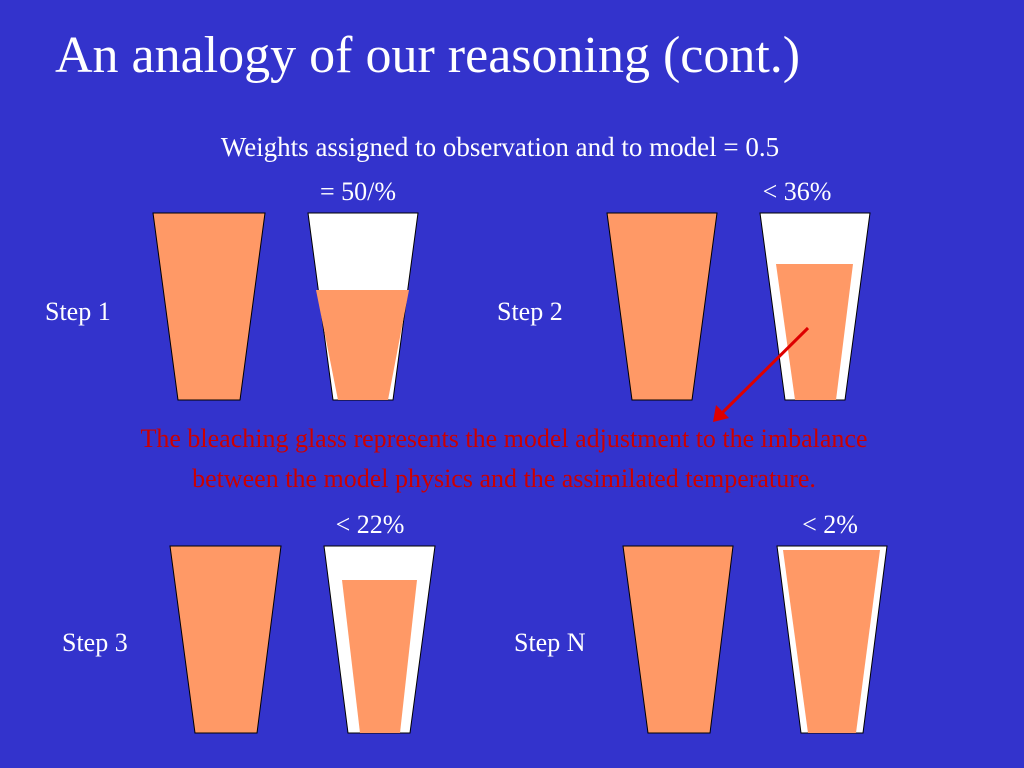 Image resolution: width=1024 pixels, height=768 pixels. I want to click on arrow, so click(765, 370).